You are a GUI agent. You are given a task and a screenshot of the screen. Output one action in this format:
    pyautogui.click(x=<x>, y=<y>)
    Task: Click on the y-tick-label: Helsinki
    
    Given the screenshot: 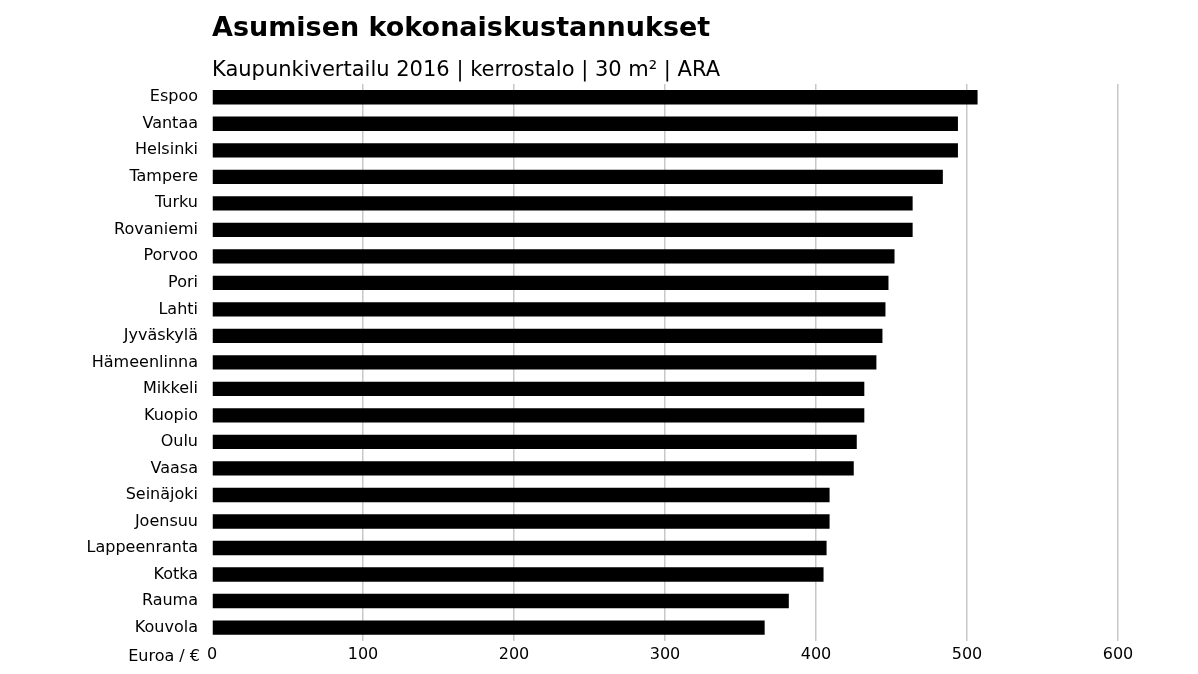 What is the action you would take?
    pyautogui.click(x=166, y=149)
    